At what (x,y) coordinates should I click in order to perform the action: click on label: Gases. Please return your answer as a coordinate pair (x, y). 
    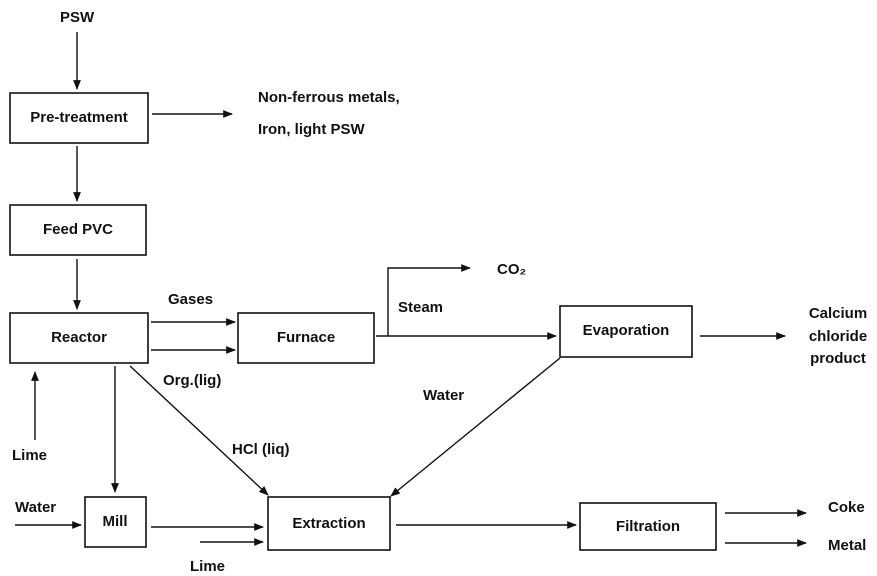
    Looking at the image, I should click on (190, 299).